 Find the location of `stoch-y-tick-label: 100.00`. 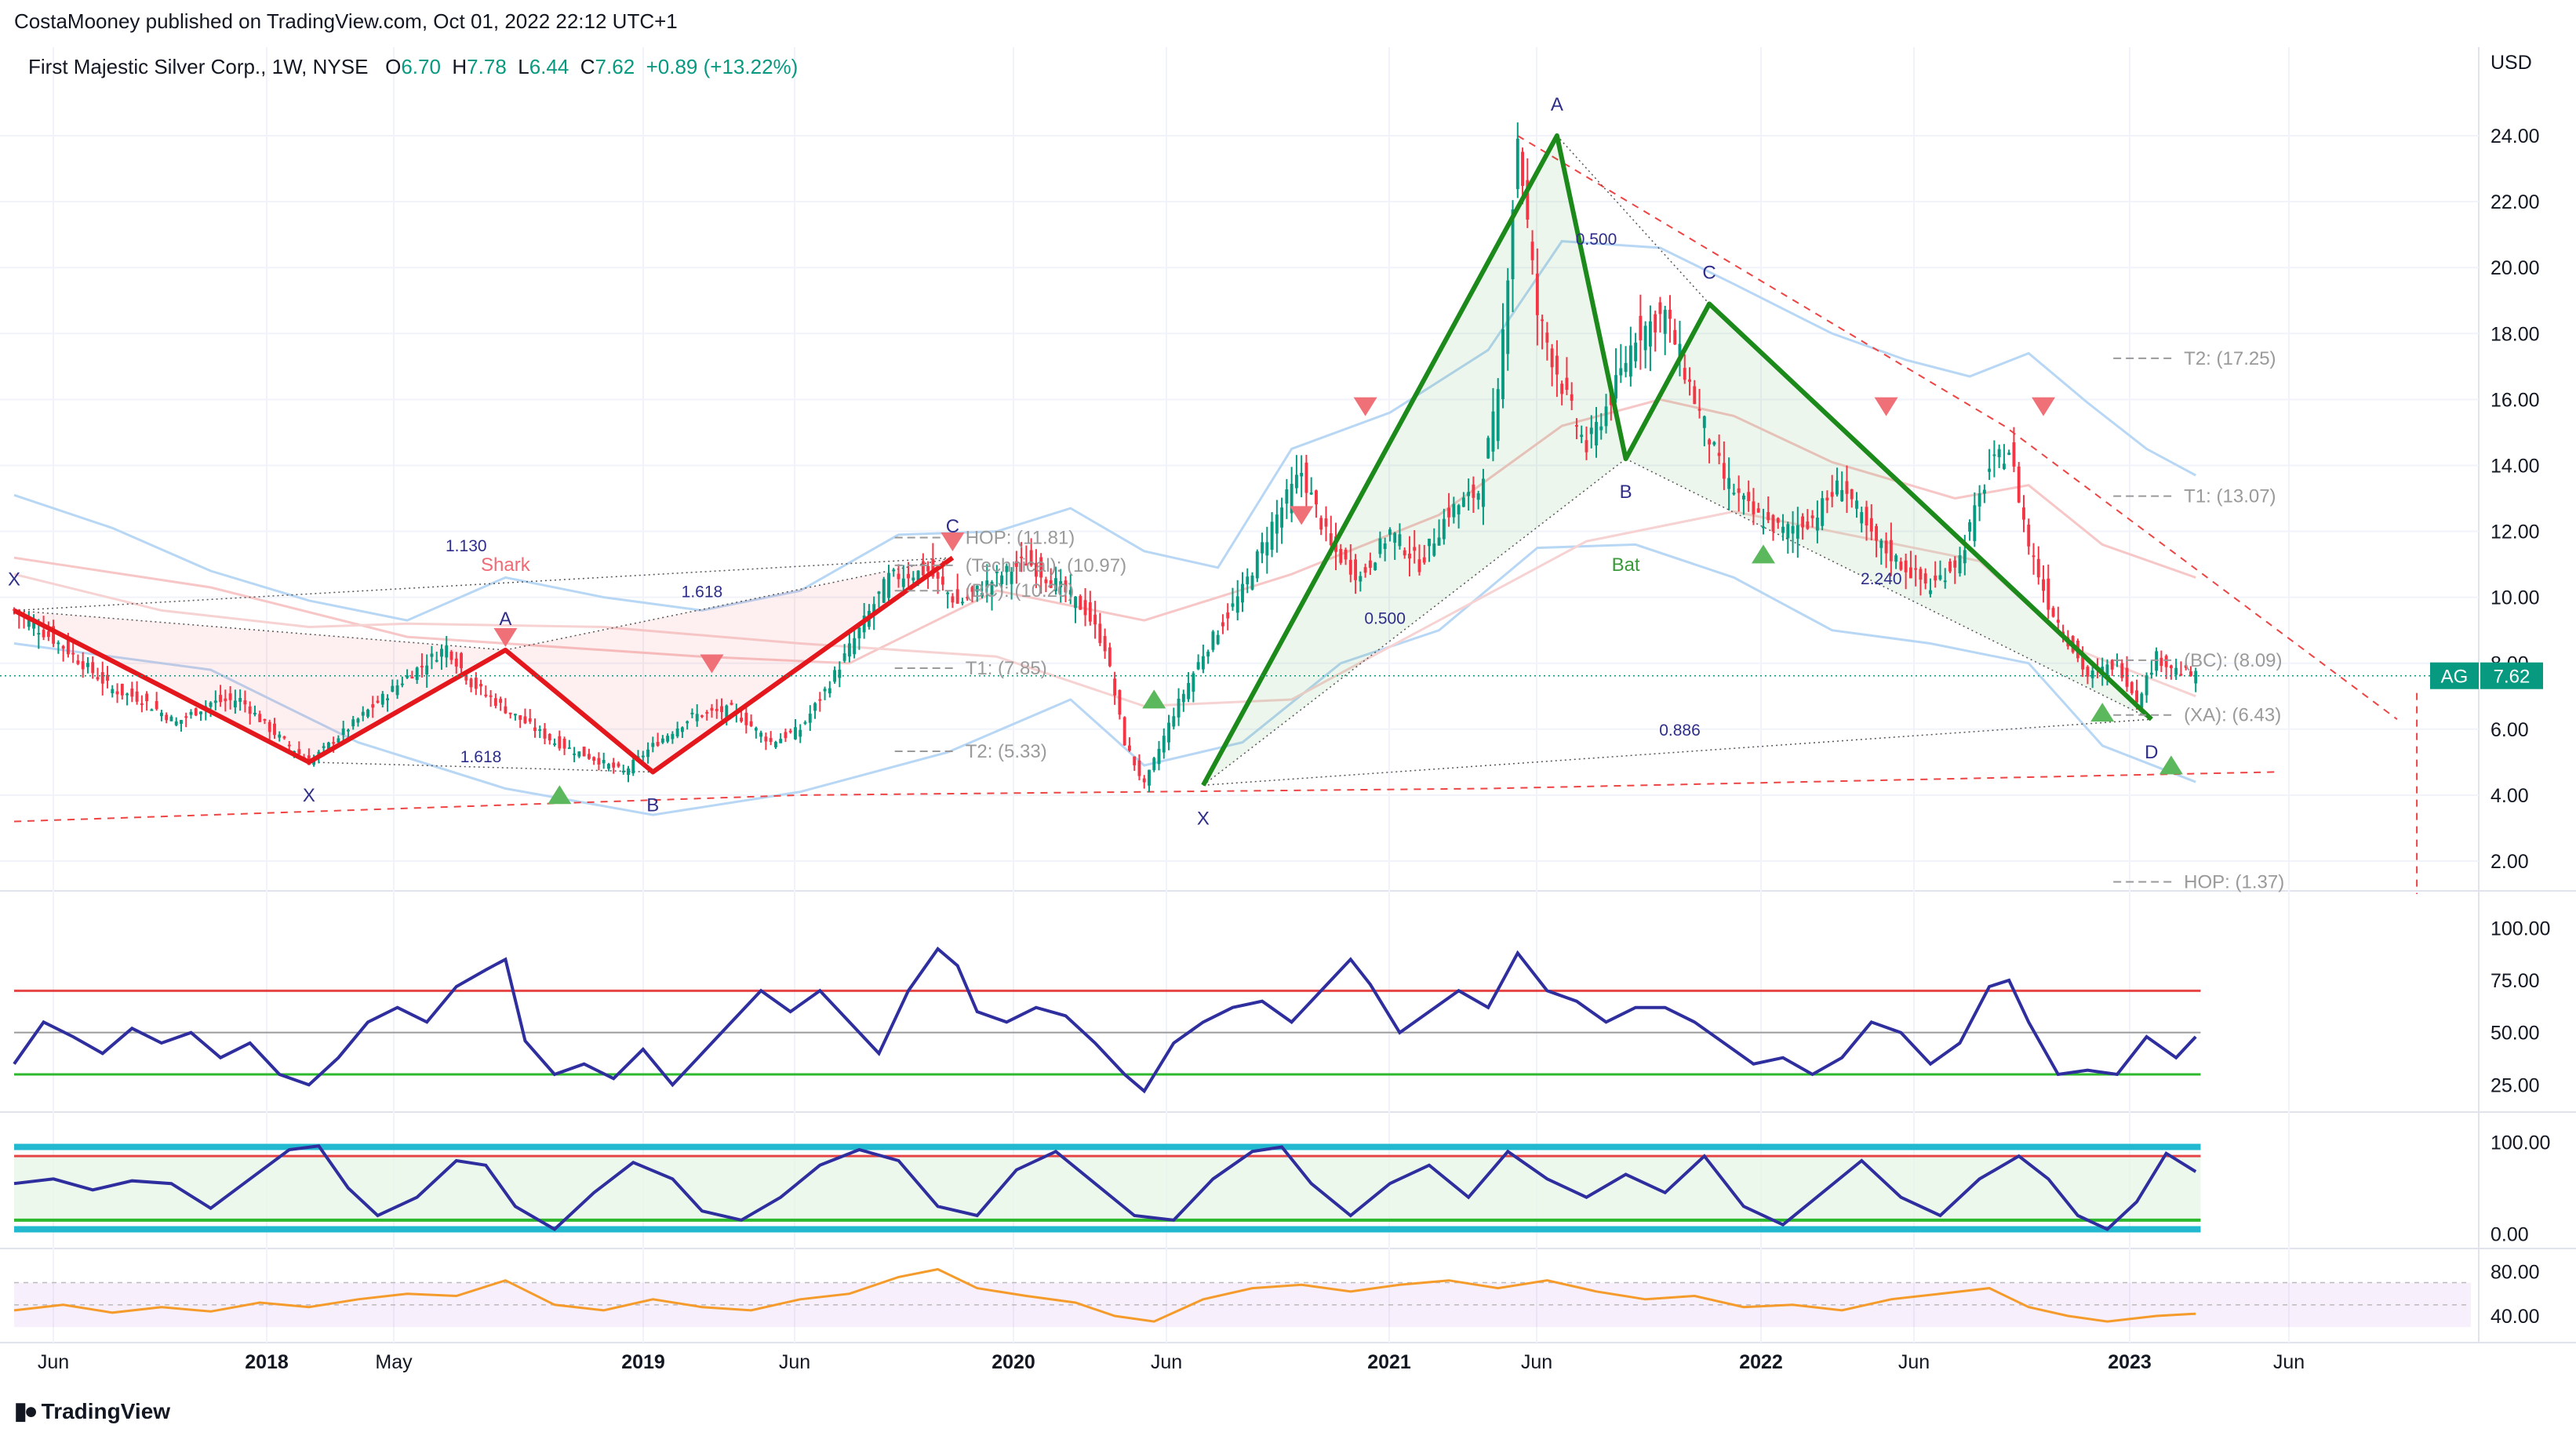

stoch-y-tick-label: 100.00 is located at coordinates (2520, 1143).